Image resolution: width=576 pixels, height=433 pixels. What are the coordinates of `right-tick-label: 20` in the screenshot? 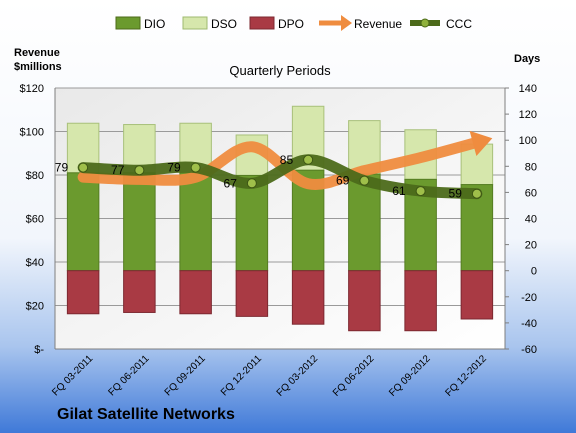 It's located at (531, 246).